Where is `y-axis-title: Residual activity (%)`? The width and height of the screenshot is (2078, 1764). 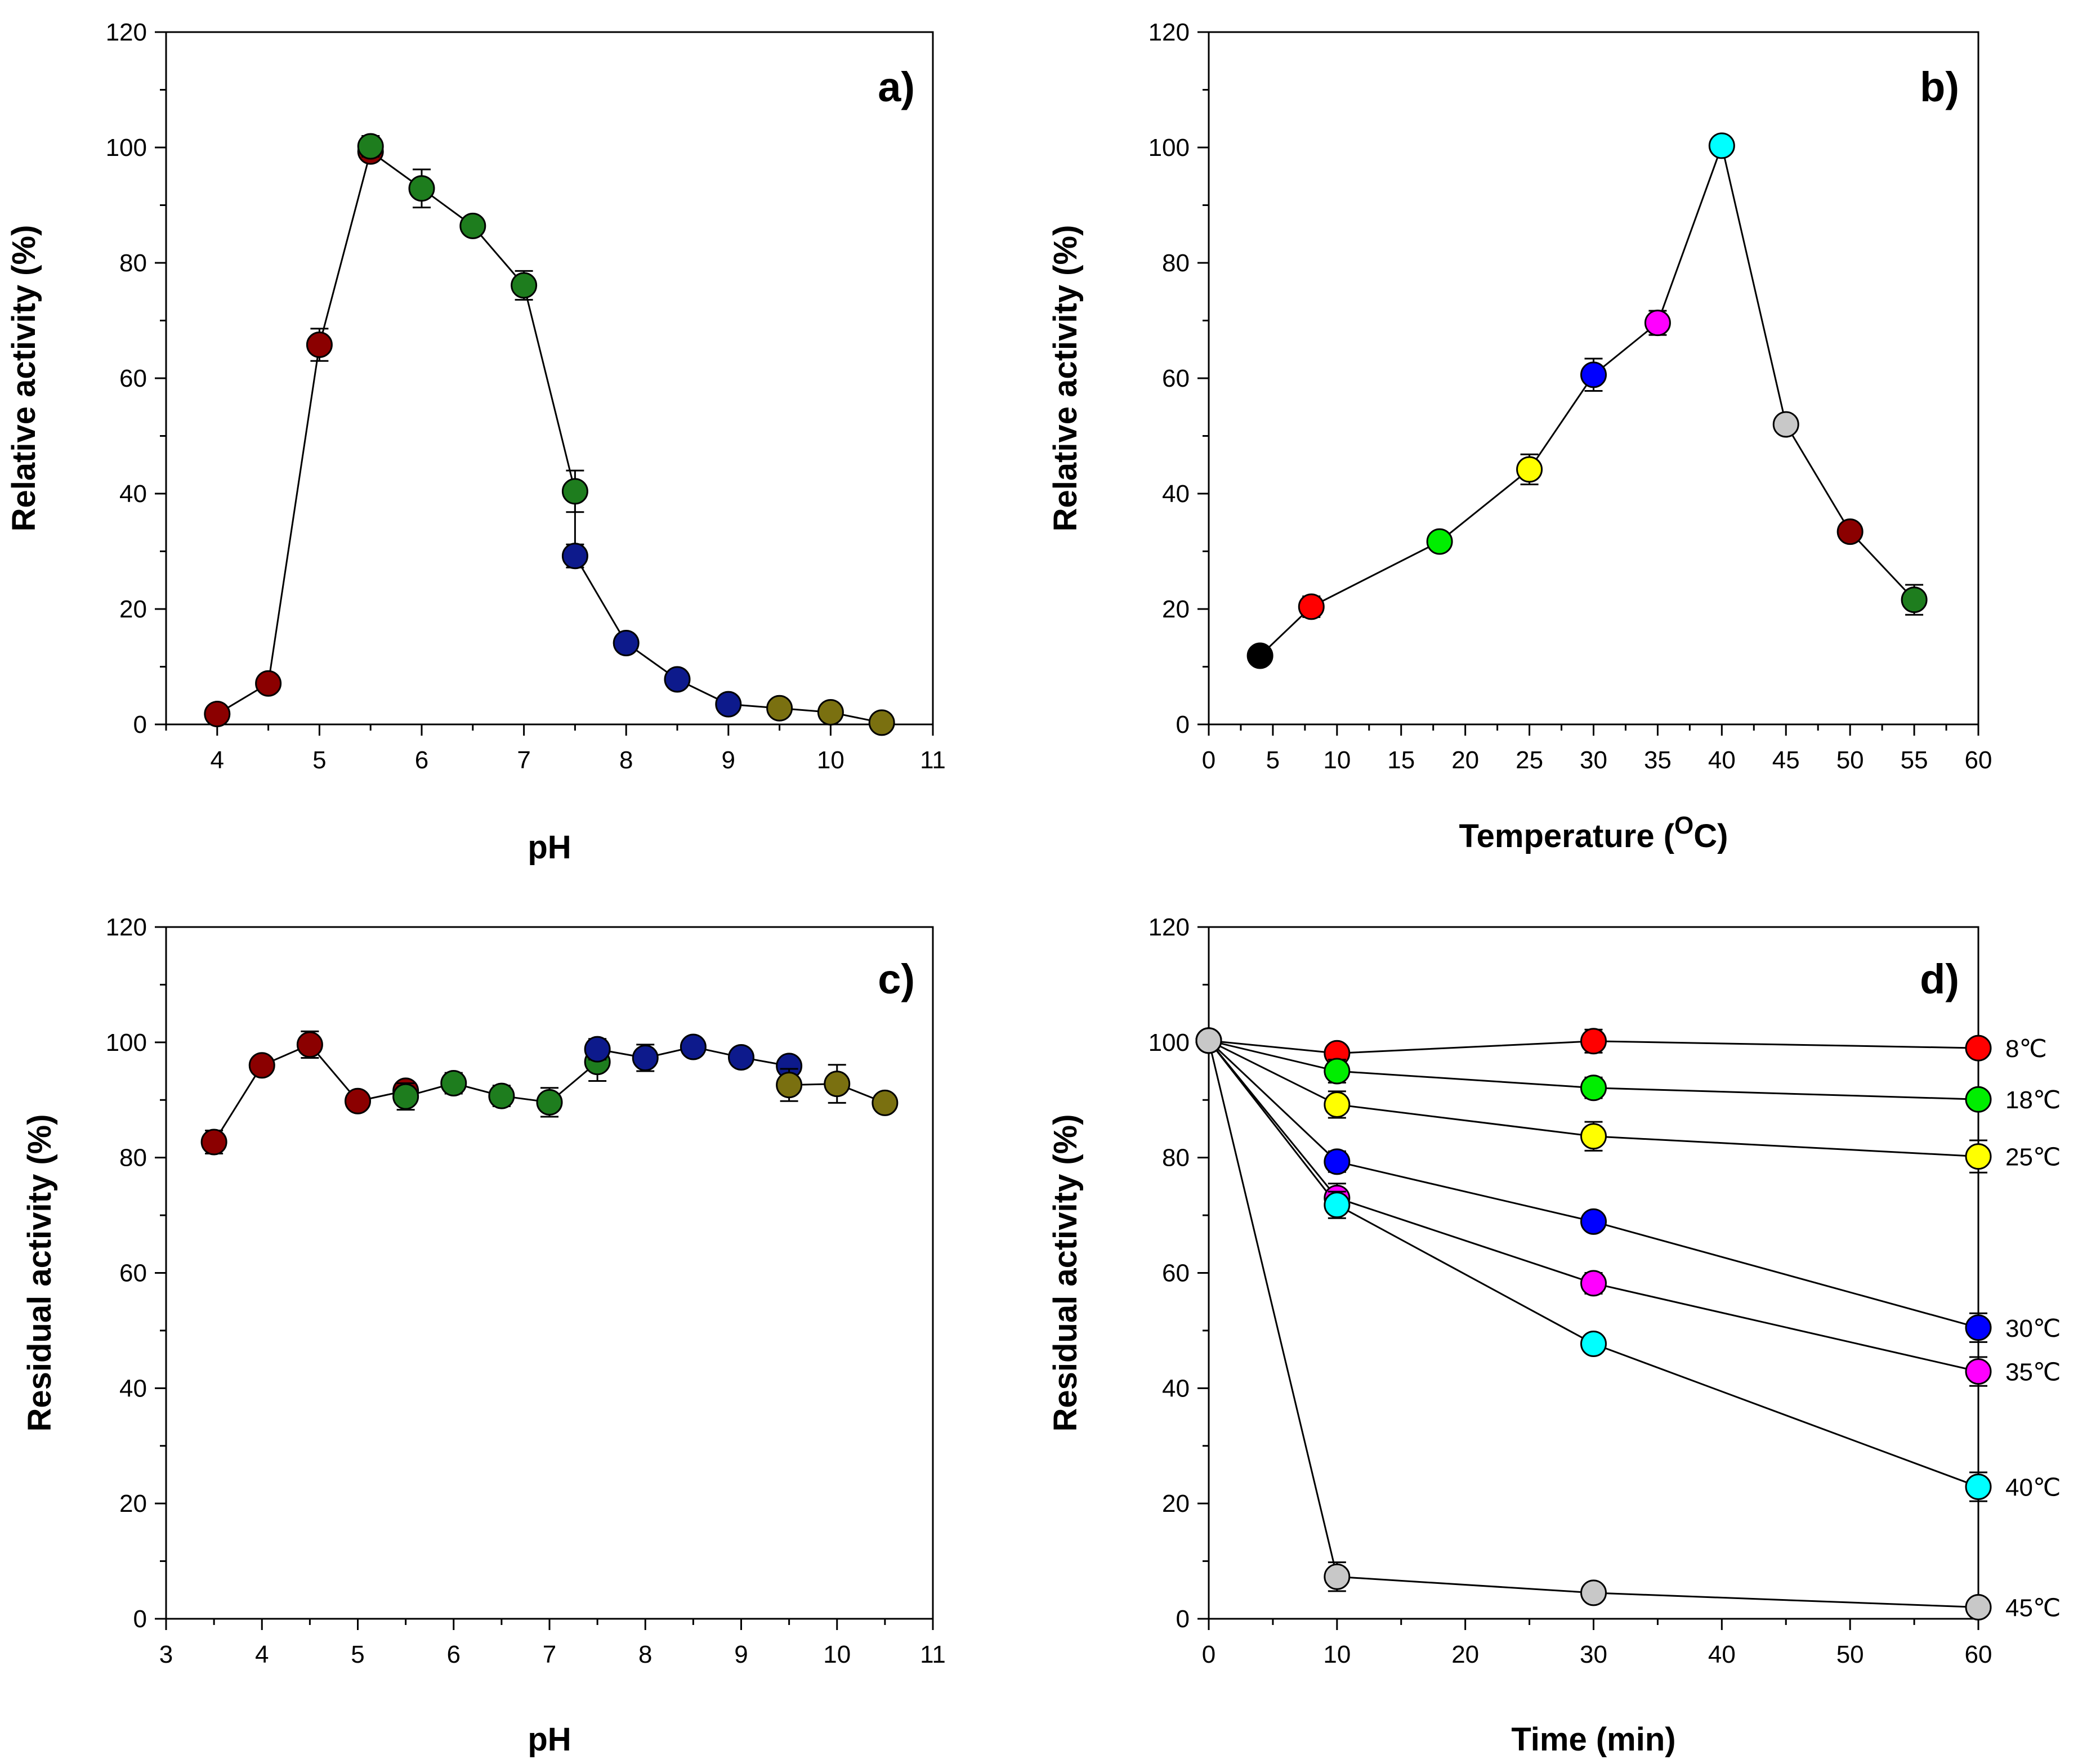
y-axis-title: Residual activity (%) is located at coordinates (1065, 1272).